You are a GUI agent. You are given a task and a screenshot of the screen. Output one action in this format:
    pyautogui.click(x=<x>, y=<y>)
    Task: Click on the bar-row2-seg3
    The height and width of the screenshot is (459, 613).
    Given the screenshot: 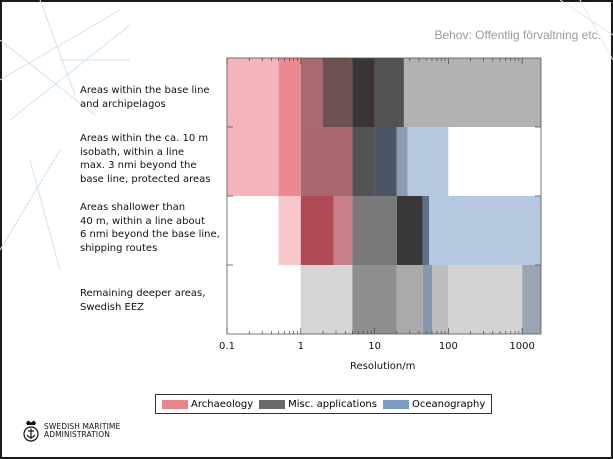 What is the action you would take?
    pyautogui.click(x=343, y=230)
    